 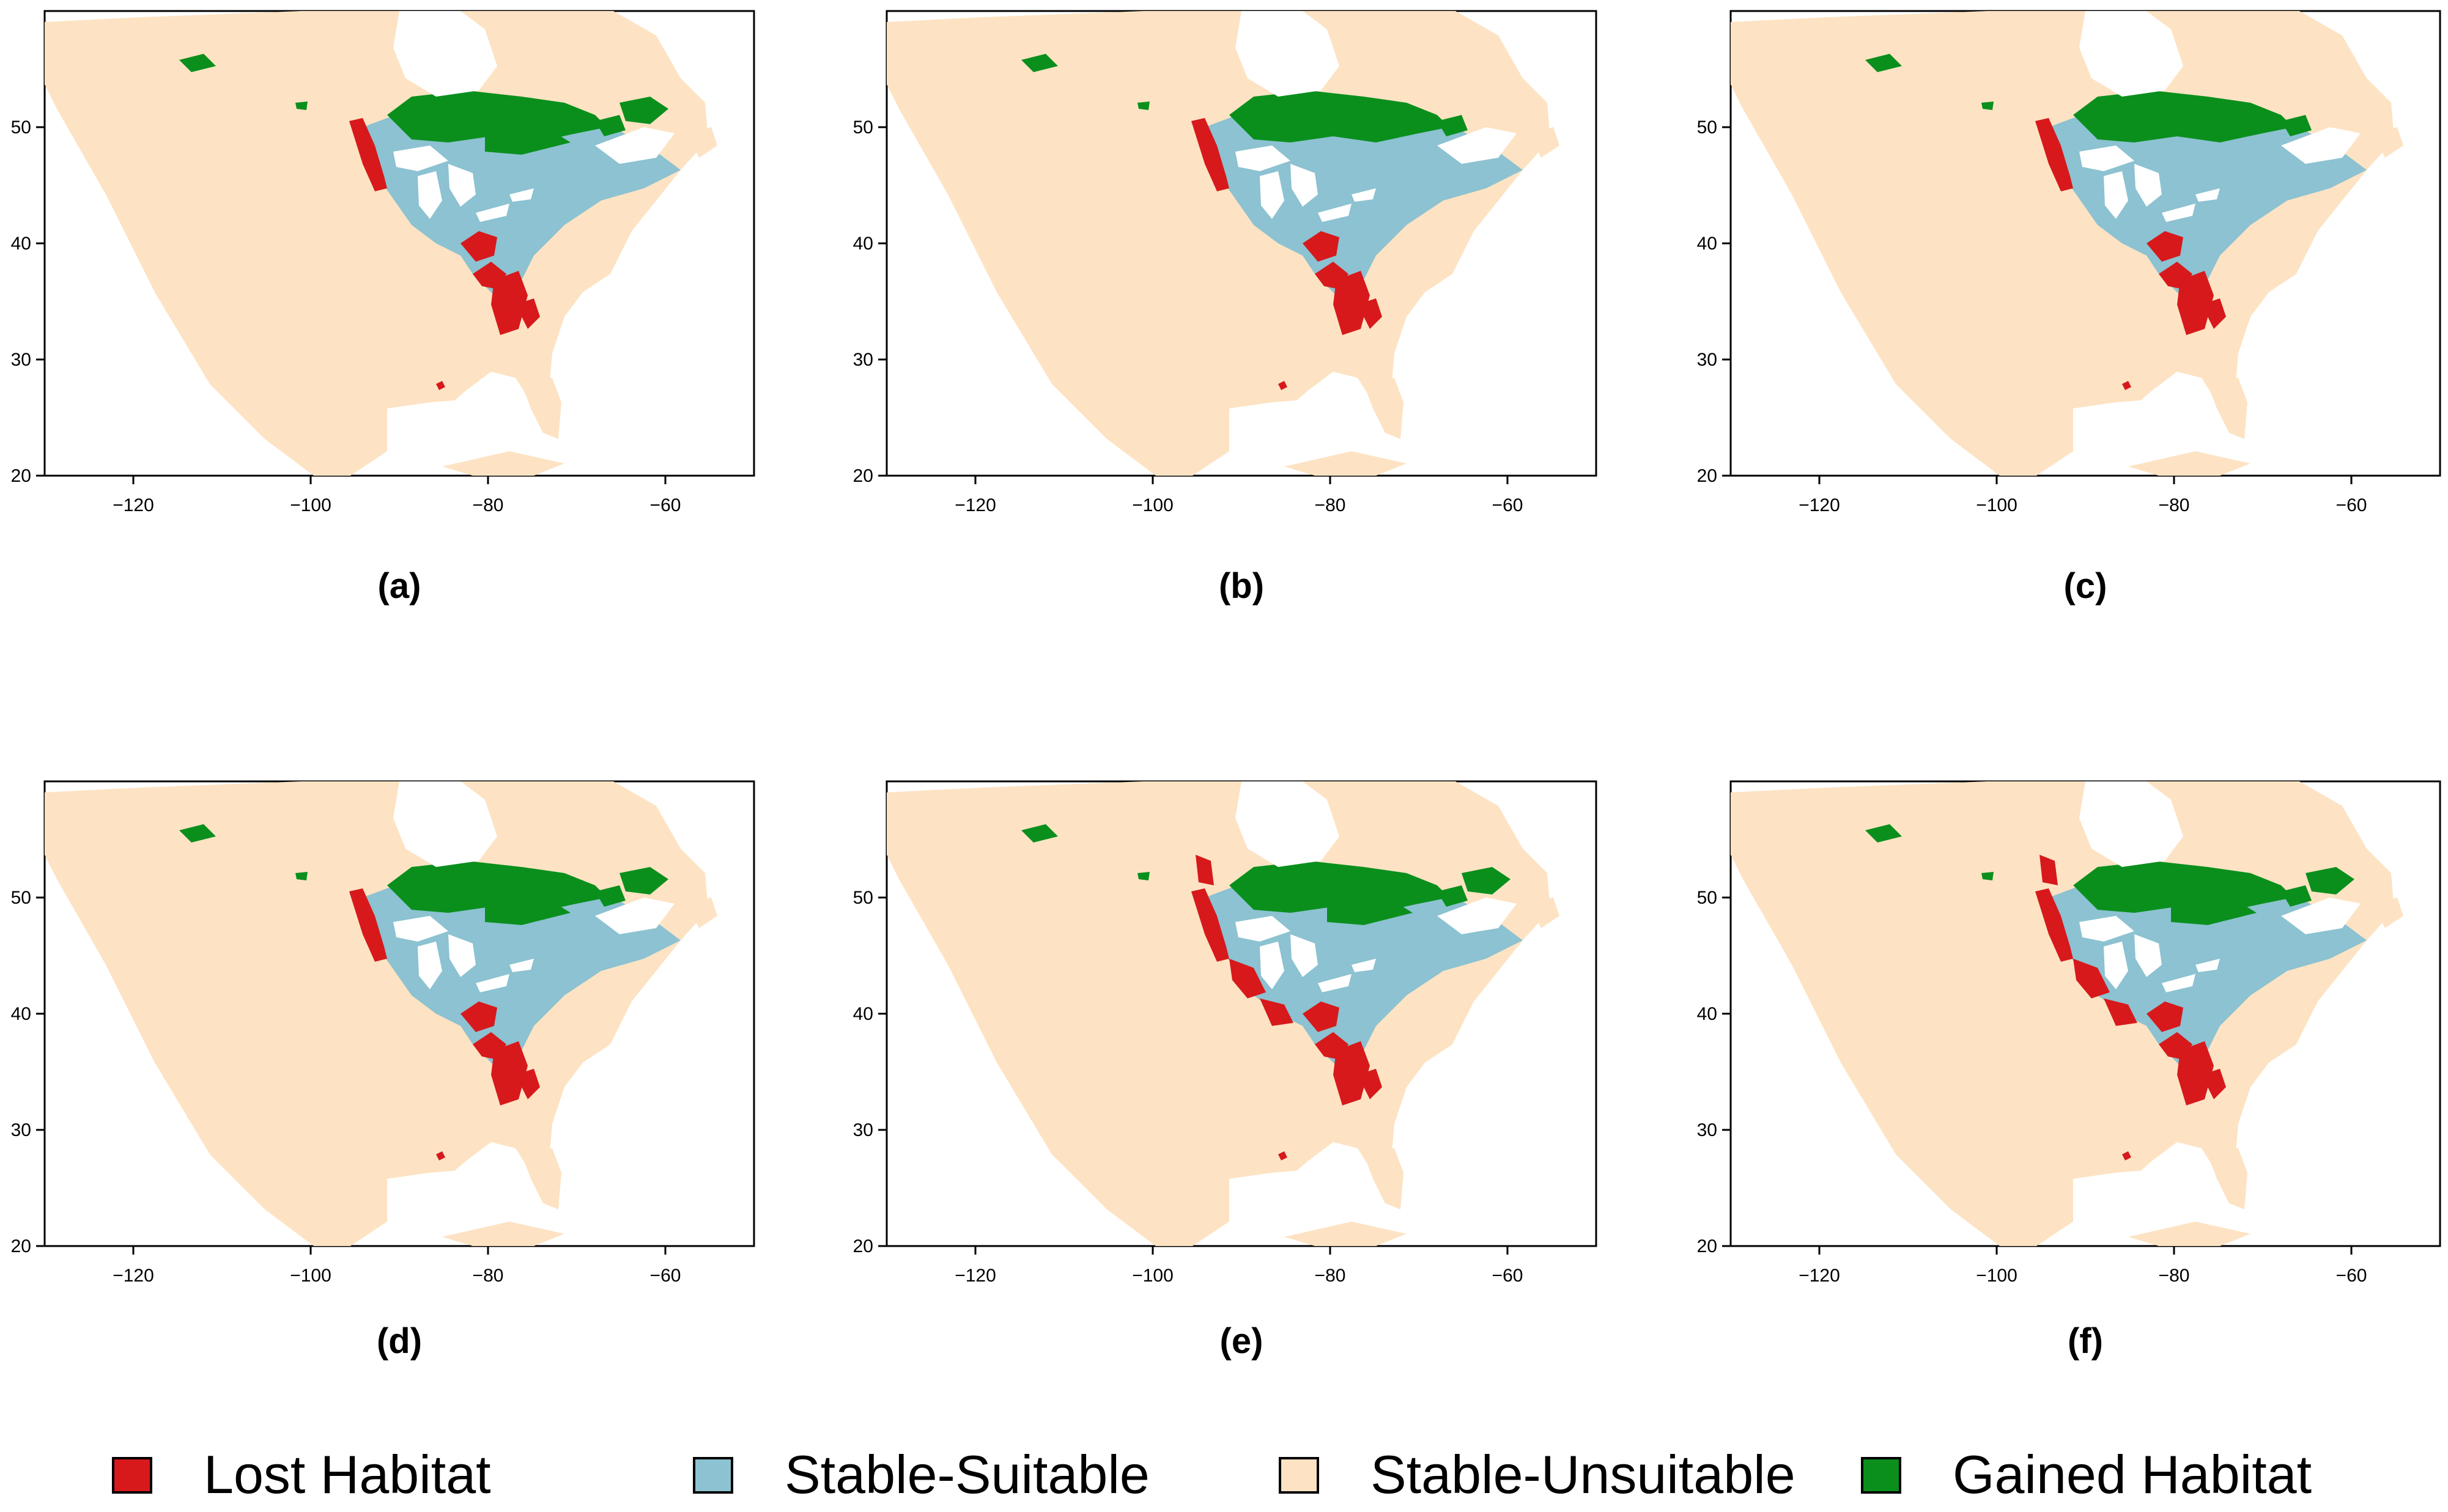 I want to click on legend-label: Stable-Unsuitable, so click(x=1582, y=1475).